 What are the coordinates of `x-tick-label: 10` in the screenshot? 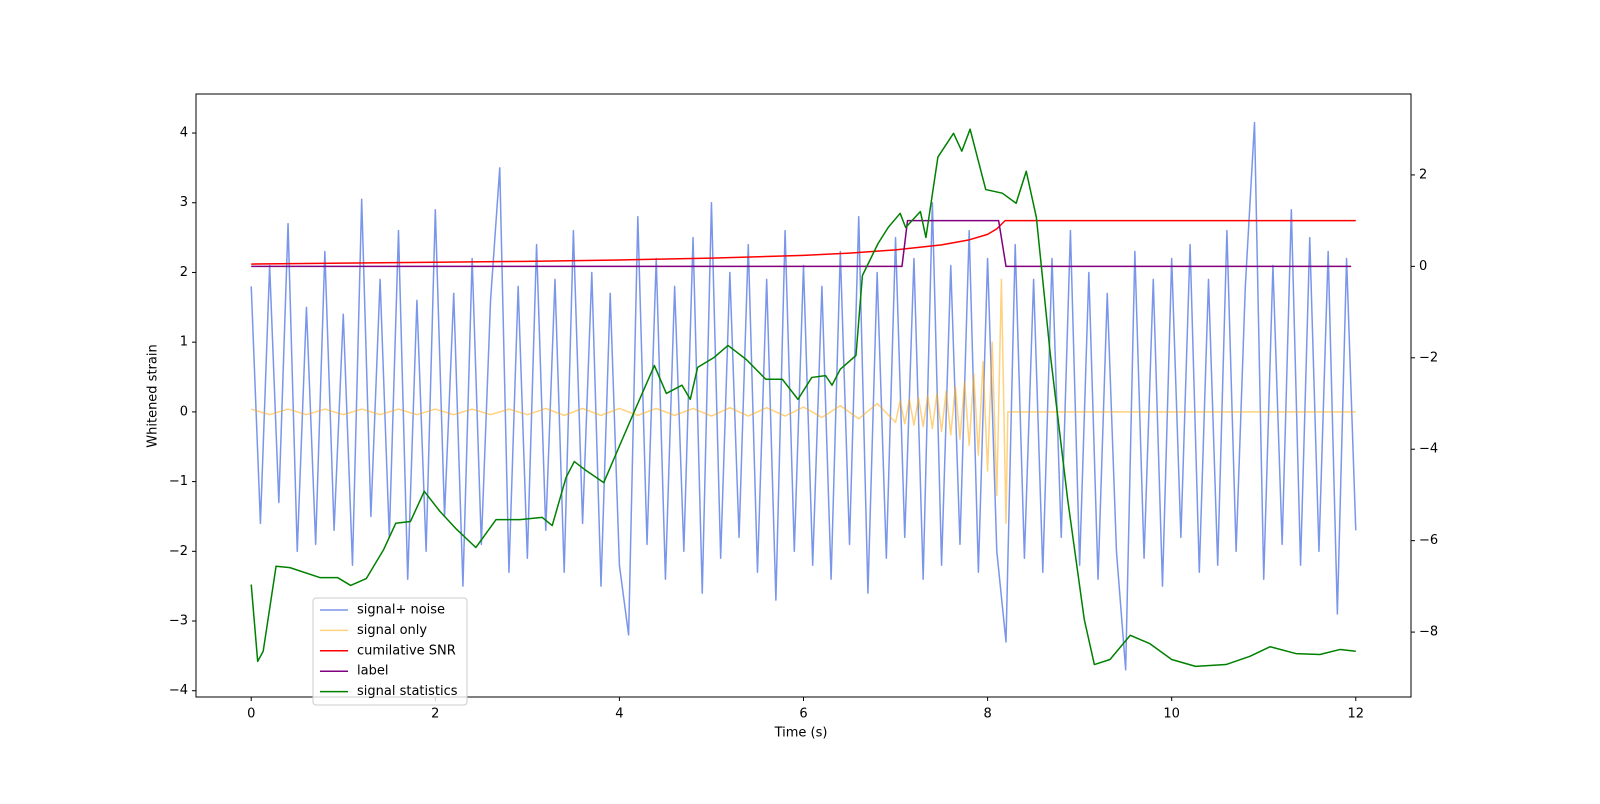 It's located at (1171, 714).